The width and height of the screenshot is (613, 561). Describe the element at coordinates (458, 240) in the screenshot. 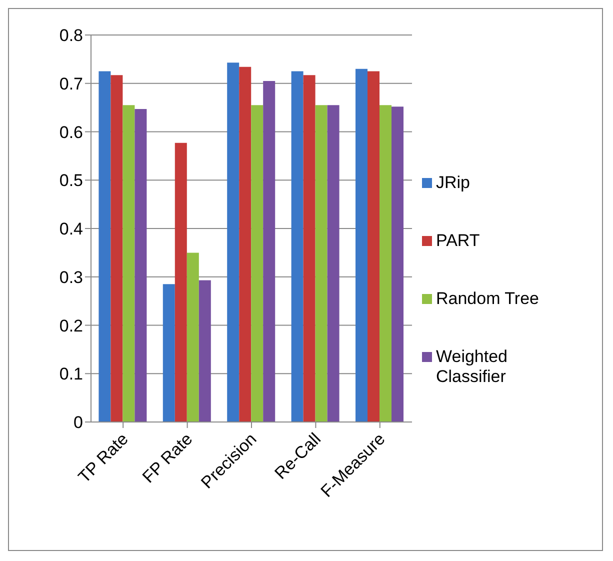

I see `legend-label: PART` at that location.